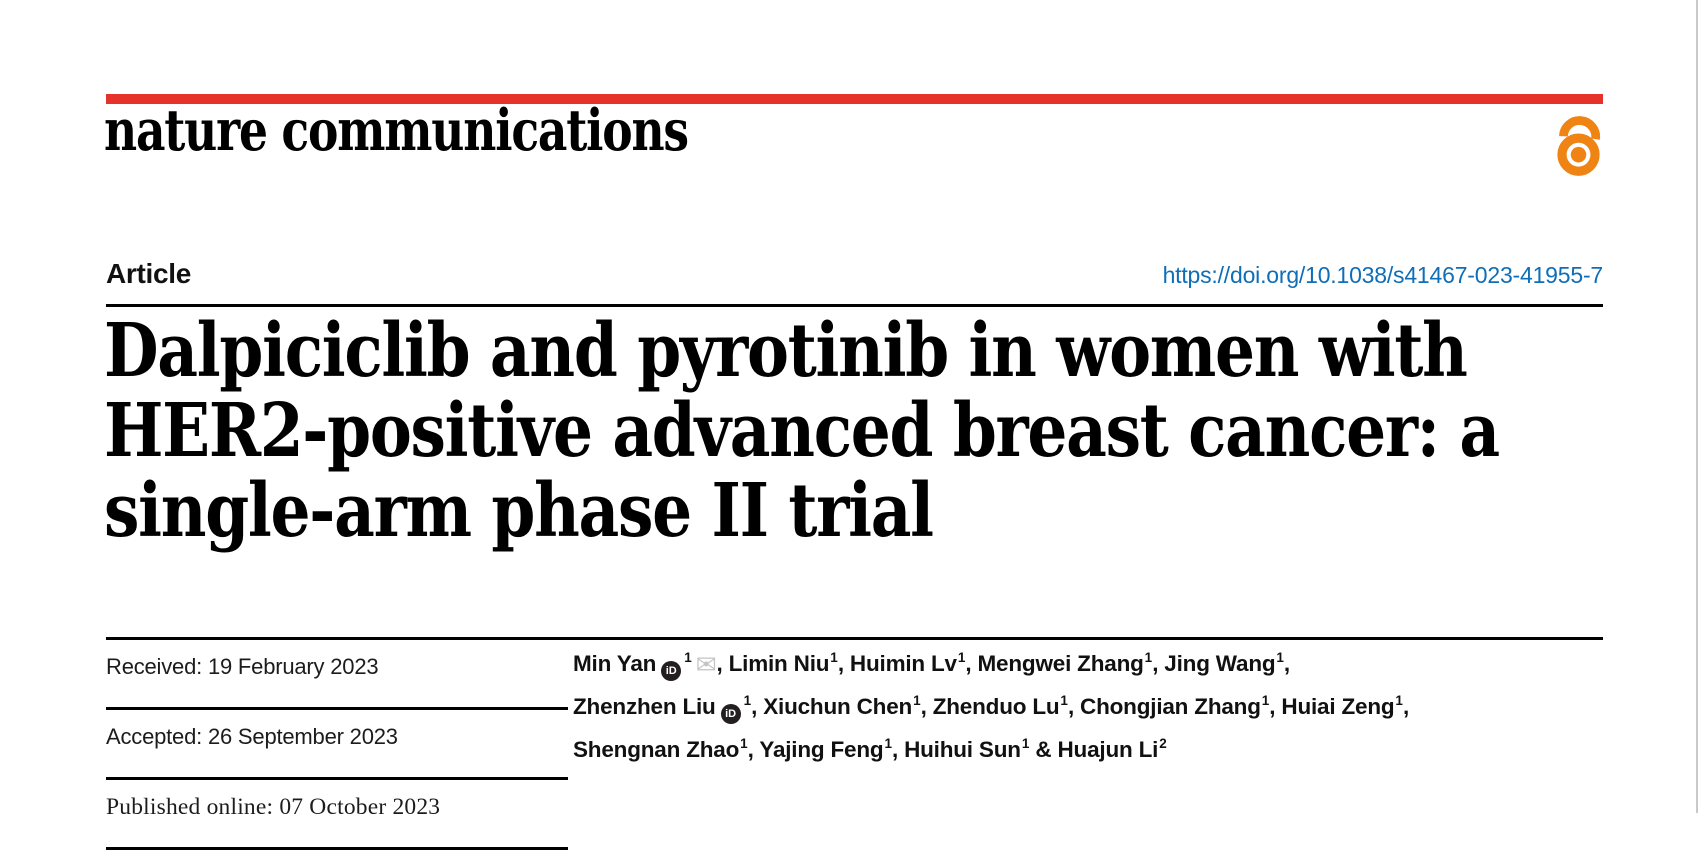  Describe the element at coordinates (1579, 146) in the screenshot. I see `open-access-lock-icon` at that location.